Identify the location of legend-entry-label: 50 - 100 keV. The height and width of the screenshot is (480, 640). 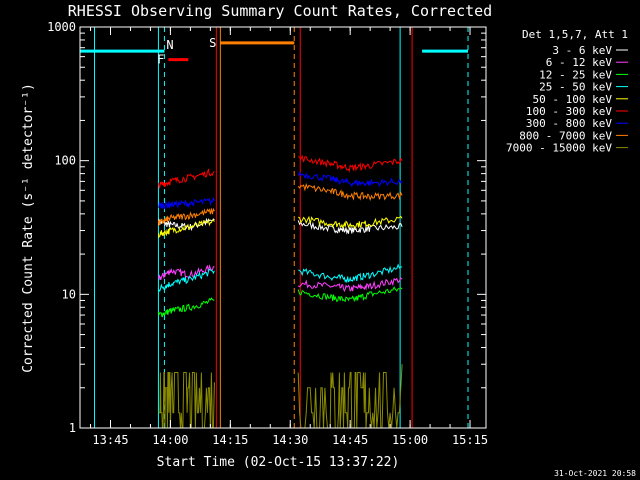
(573, 99).